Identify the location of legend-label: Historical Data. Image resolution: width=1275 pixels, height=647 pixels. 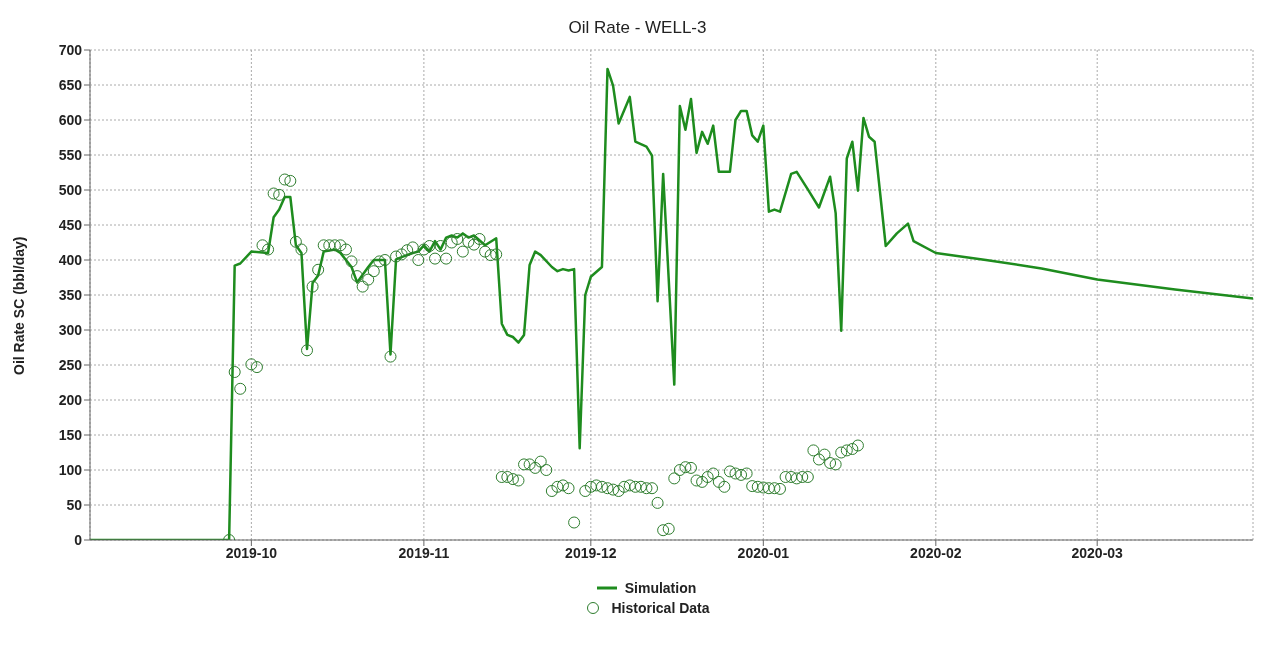
(660, 608).